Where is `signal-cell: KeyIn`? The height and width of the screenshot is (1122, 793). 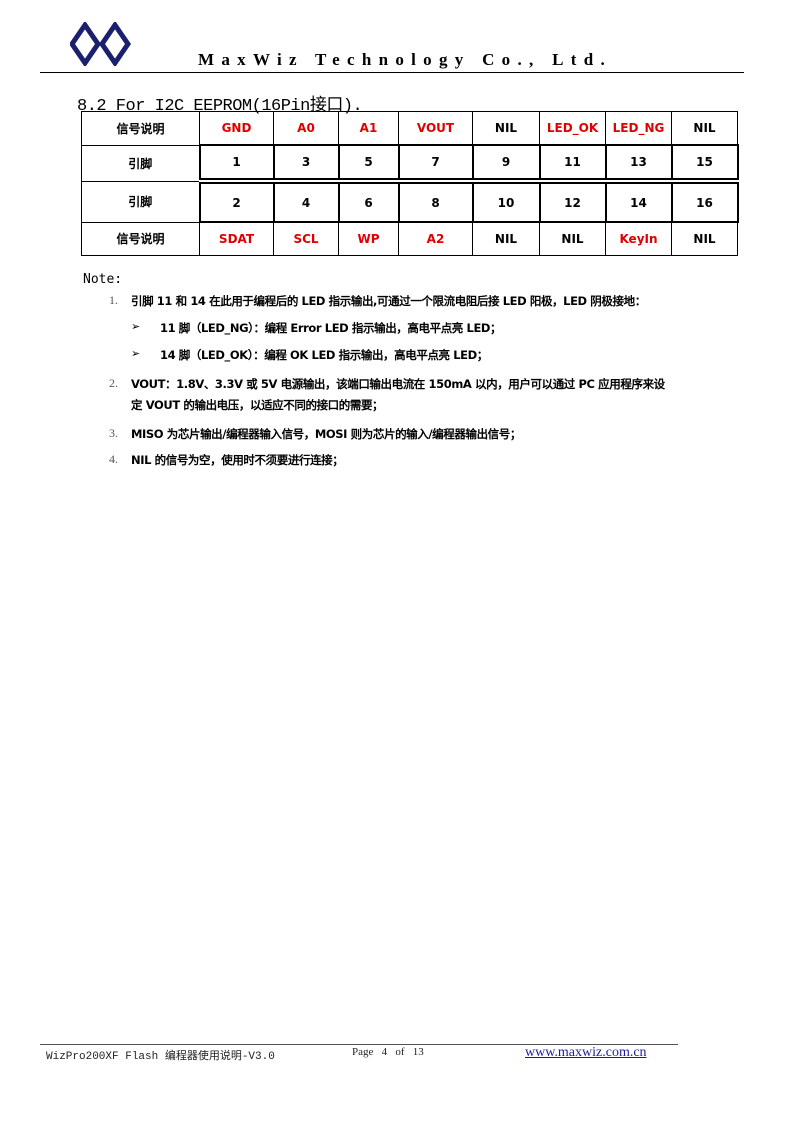
signal-cell: KeyIn is located at coordinates (638, 238).